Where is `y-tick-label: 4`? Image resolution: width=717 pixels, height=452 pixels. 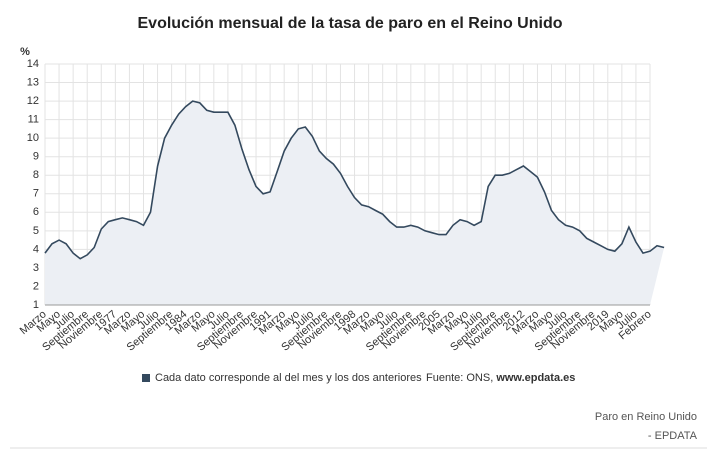 y-tick-label: 4 is located at coordinates (36, 249).